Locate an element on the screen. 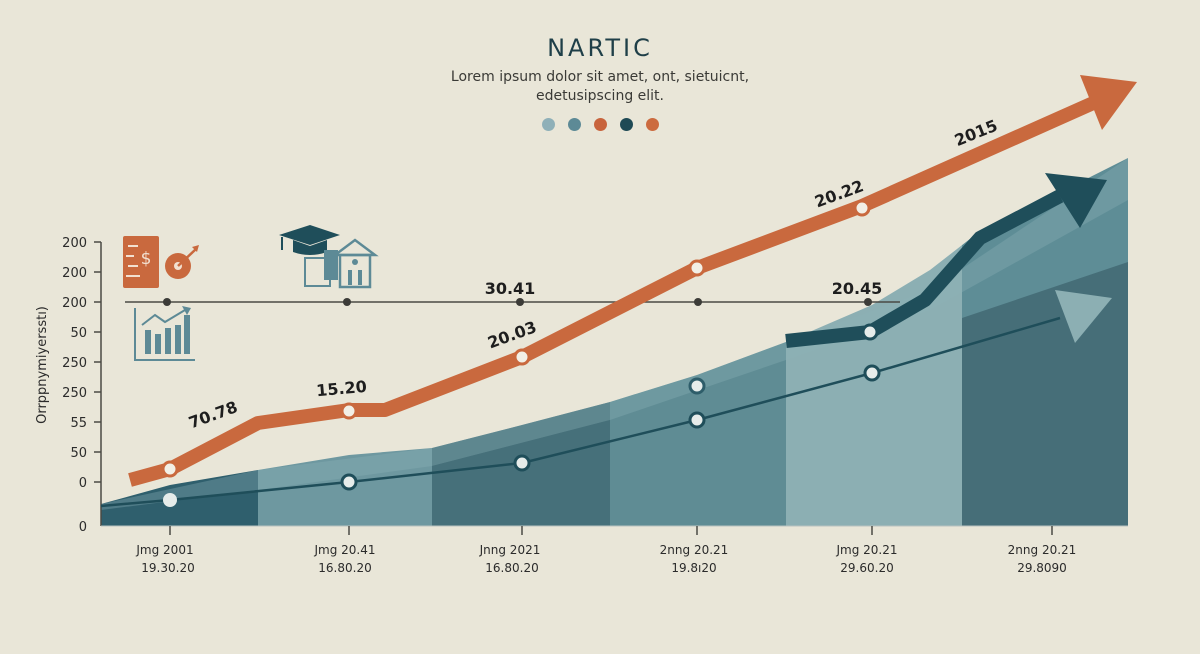 This screenshot has height=654, width=1200. house-icon is located at coordinates (341, 263).